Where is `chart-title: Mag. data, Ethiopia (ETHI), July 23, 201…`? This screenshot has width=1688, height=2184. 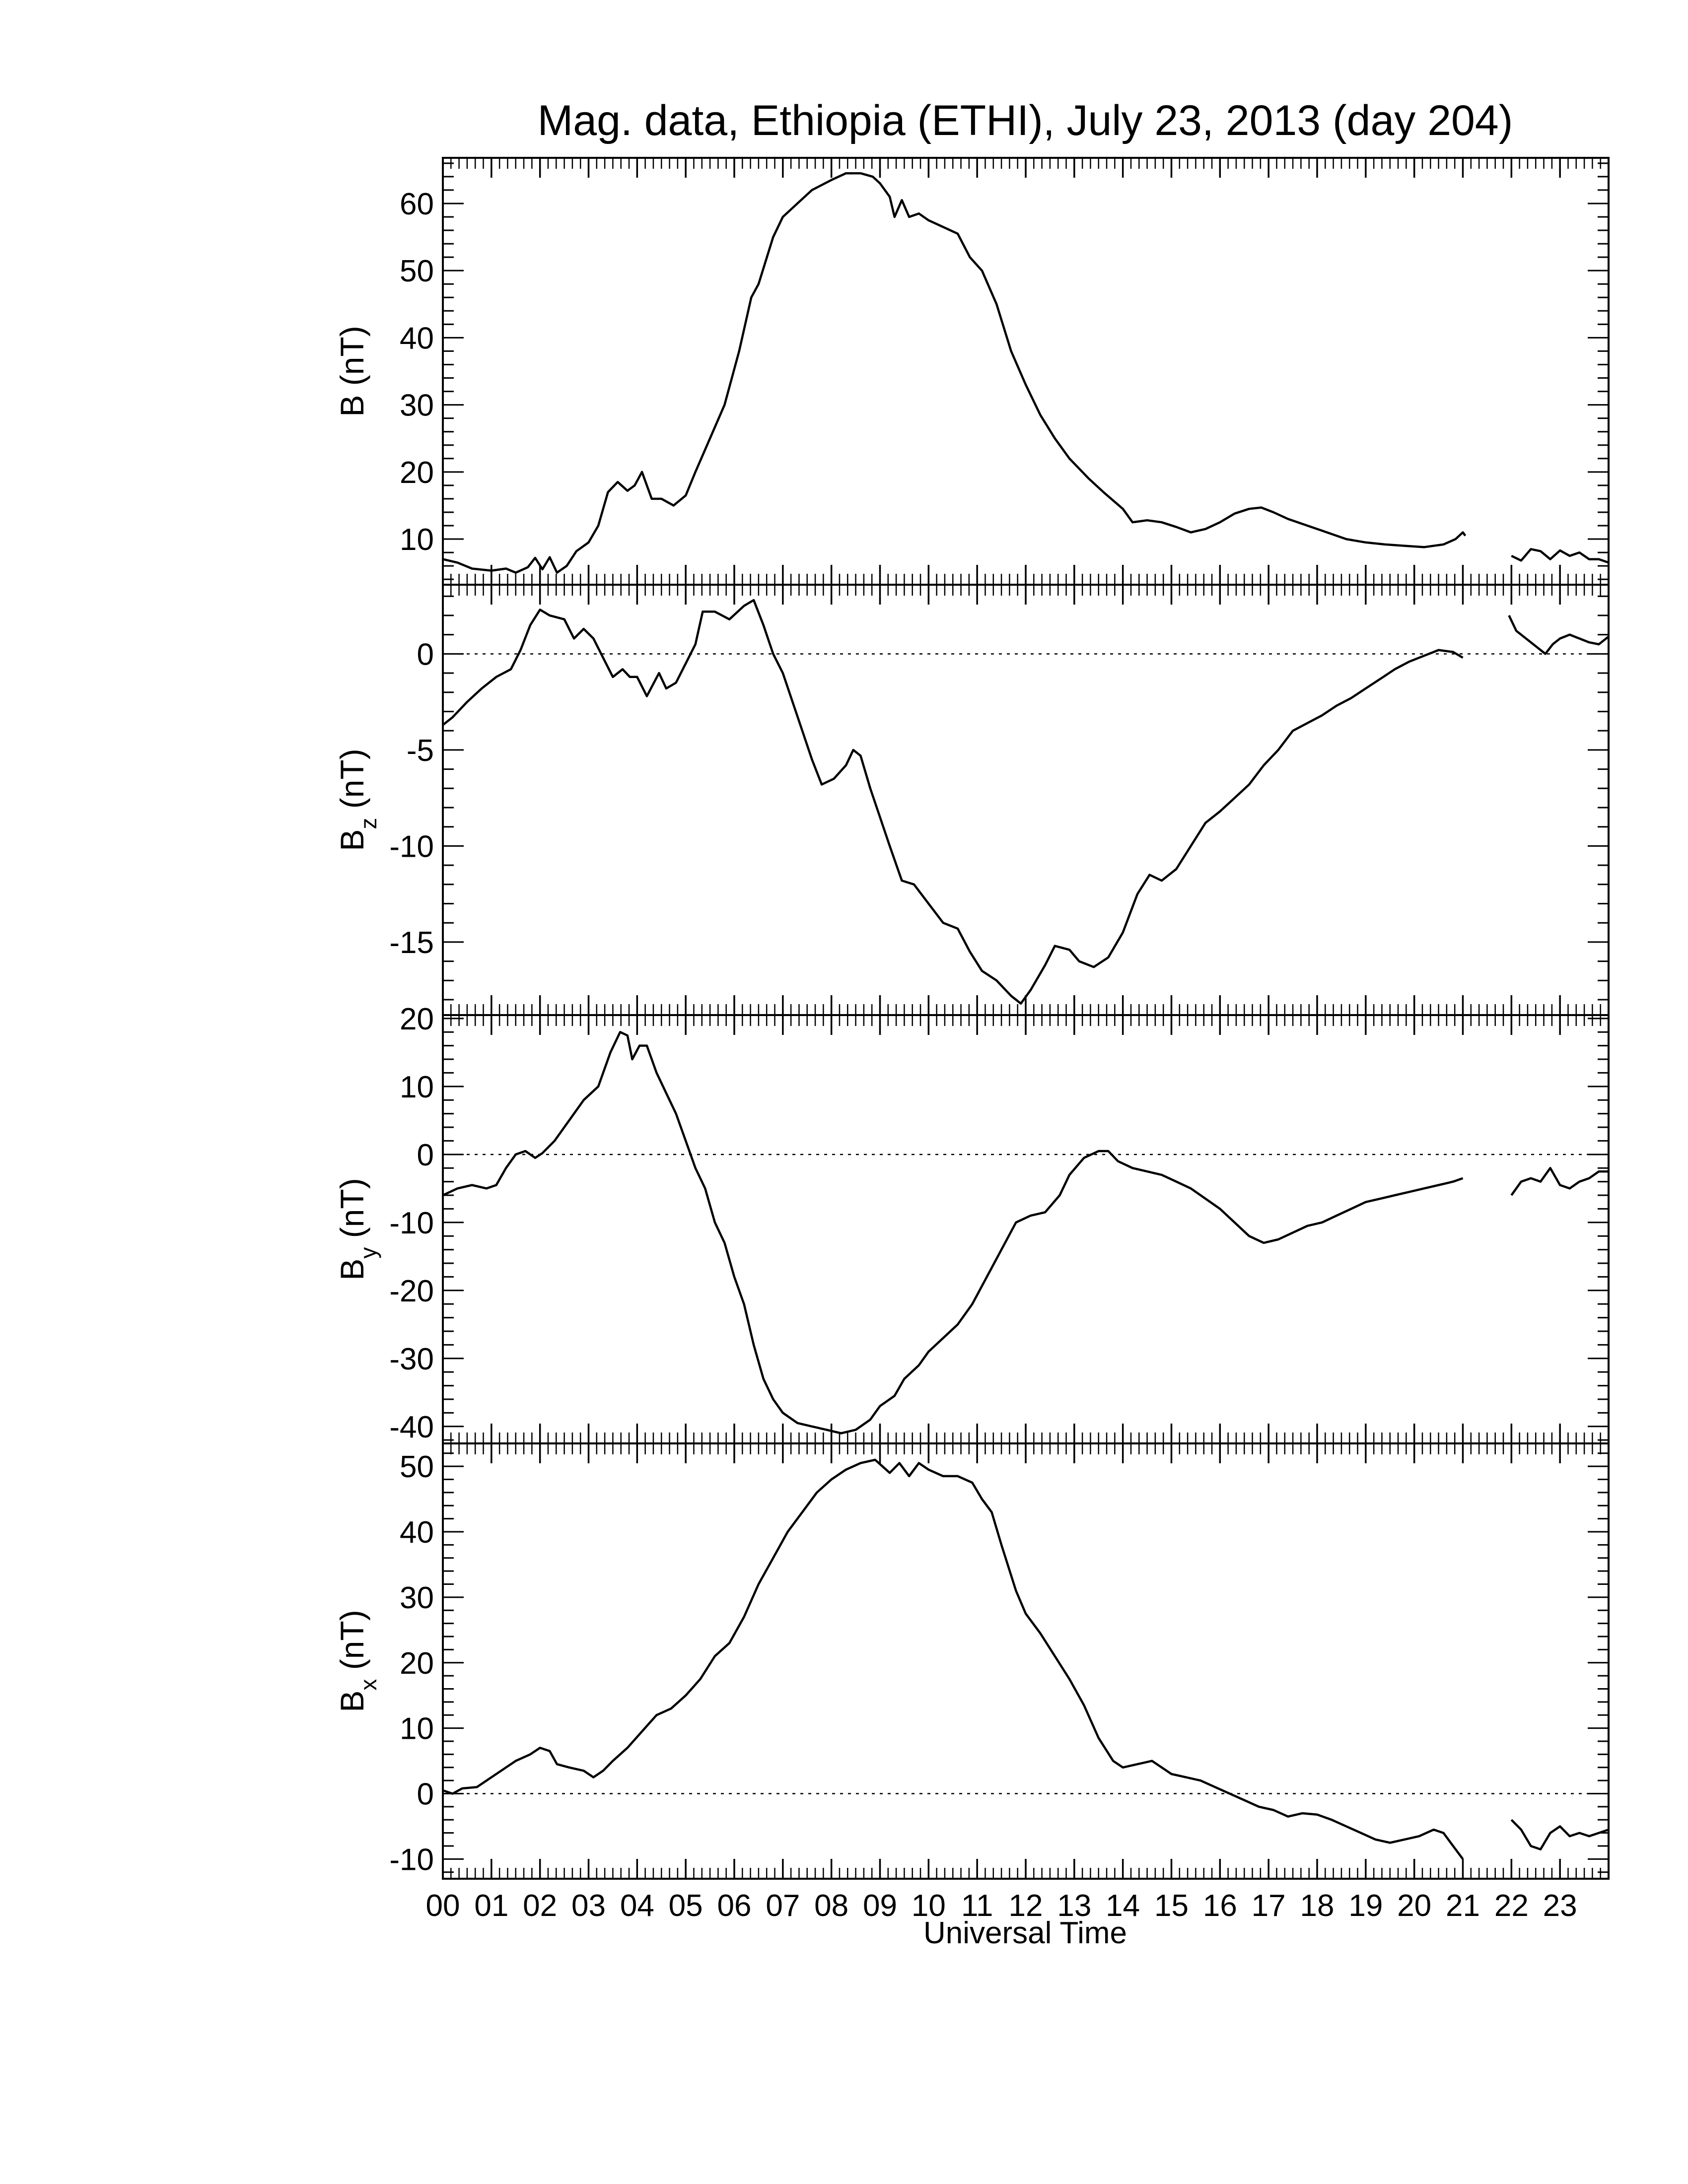 chart-title: Mag. data, Ethiopia (ETHI), July 23, 201… is located at coordinates (1025, 120).